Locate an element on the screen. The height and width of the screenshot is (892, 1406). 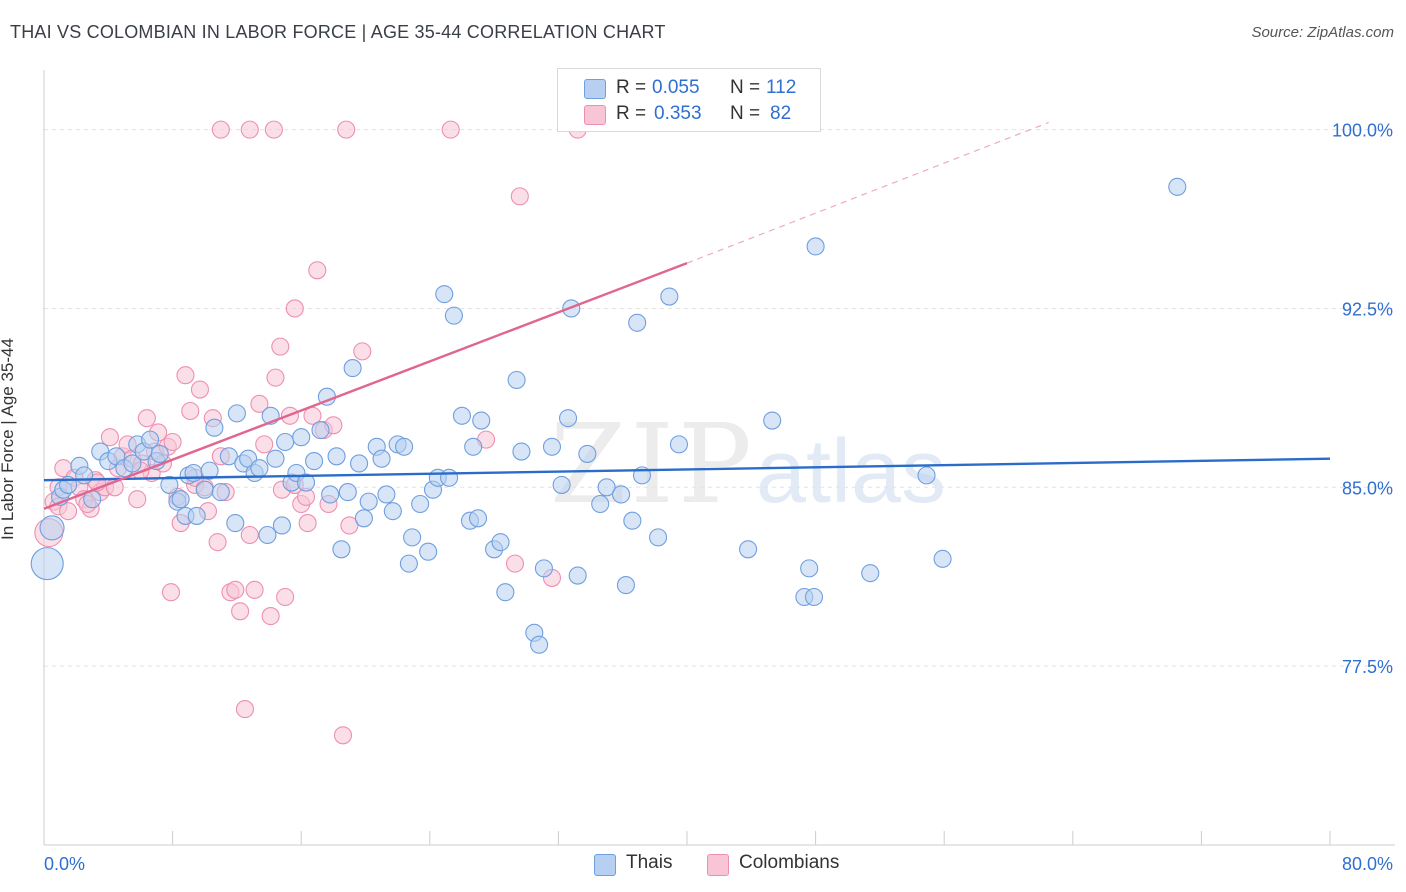
legend-n-value-colombians: 82 is located at coordinates (781, 113).